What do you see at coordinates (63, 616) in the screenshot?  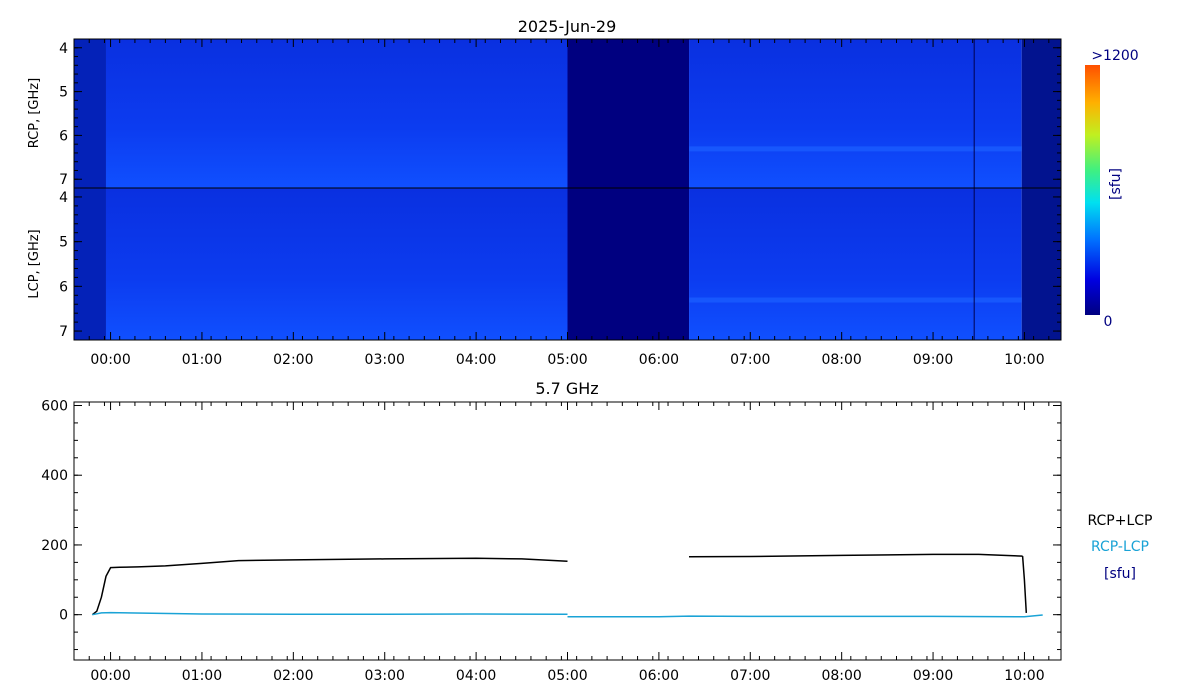 I see `line-chart-ytick-label: 0` at bounding box center [63, 616].